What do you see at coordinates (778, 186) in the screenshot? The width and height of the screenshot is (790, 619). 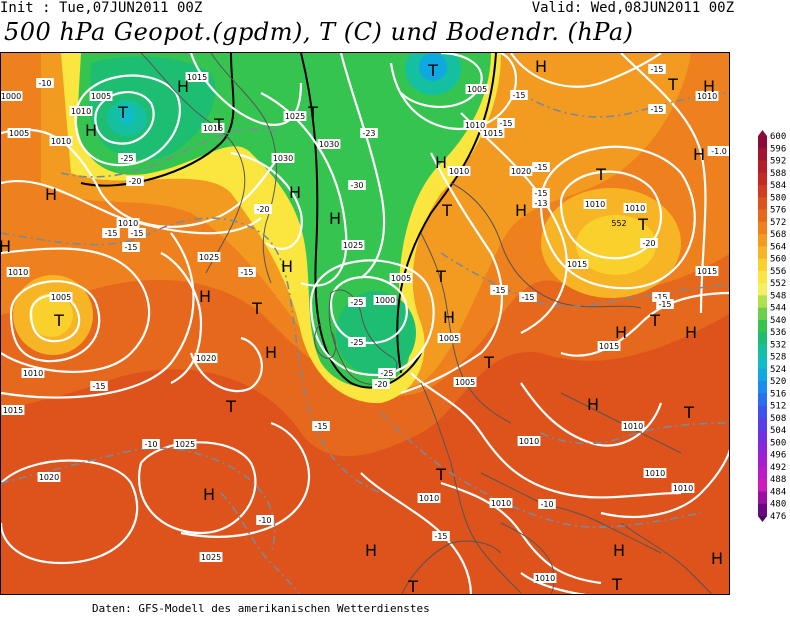 I see `color-scale-label: 584` at bounding box center [778, 186].